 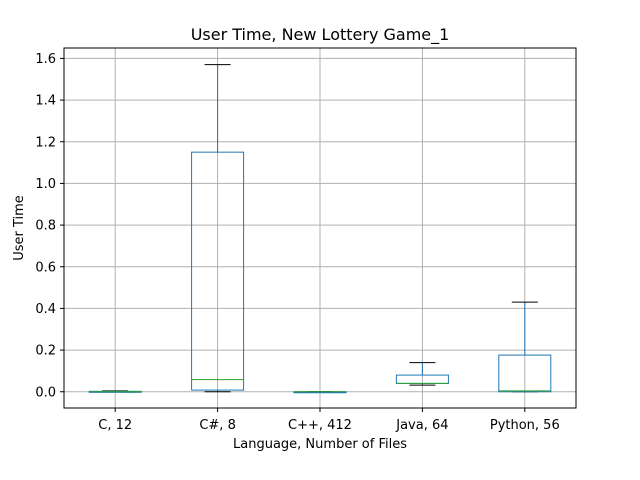 I want to click on x-tick-label: C#, 8, so click(x=217, y=425).